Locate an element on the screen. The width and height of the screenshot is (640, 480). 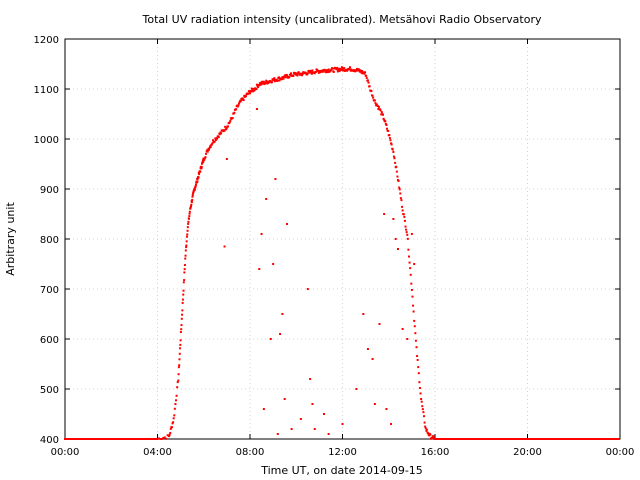
y-tick-label: 400 is located at coordinates (49, 440).